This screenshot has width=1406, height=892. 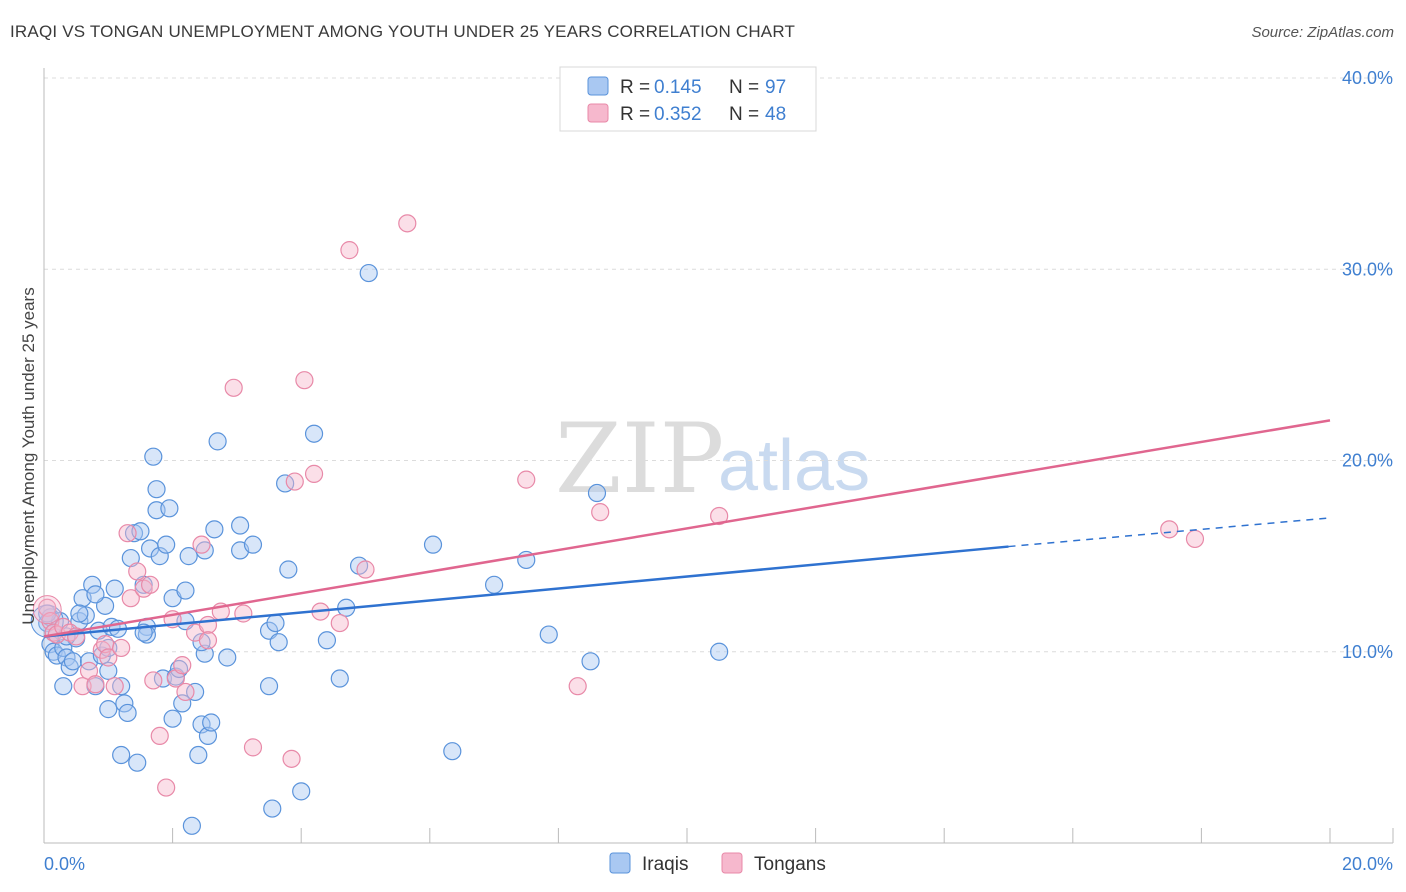 I want to click on iraqis-trend-extension, so click(x=1169, y=532).